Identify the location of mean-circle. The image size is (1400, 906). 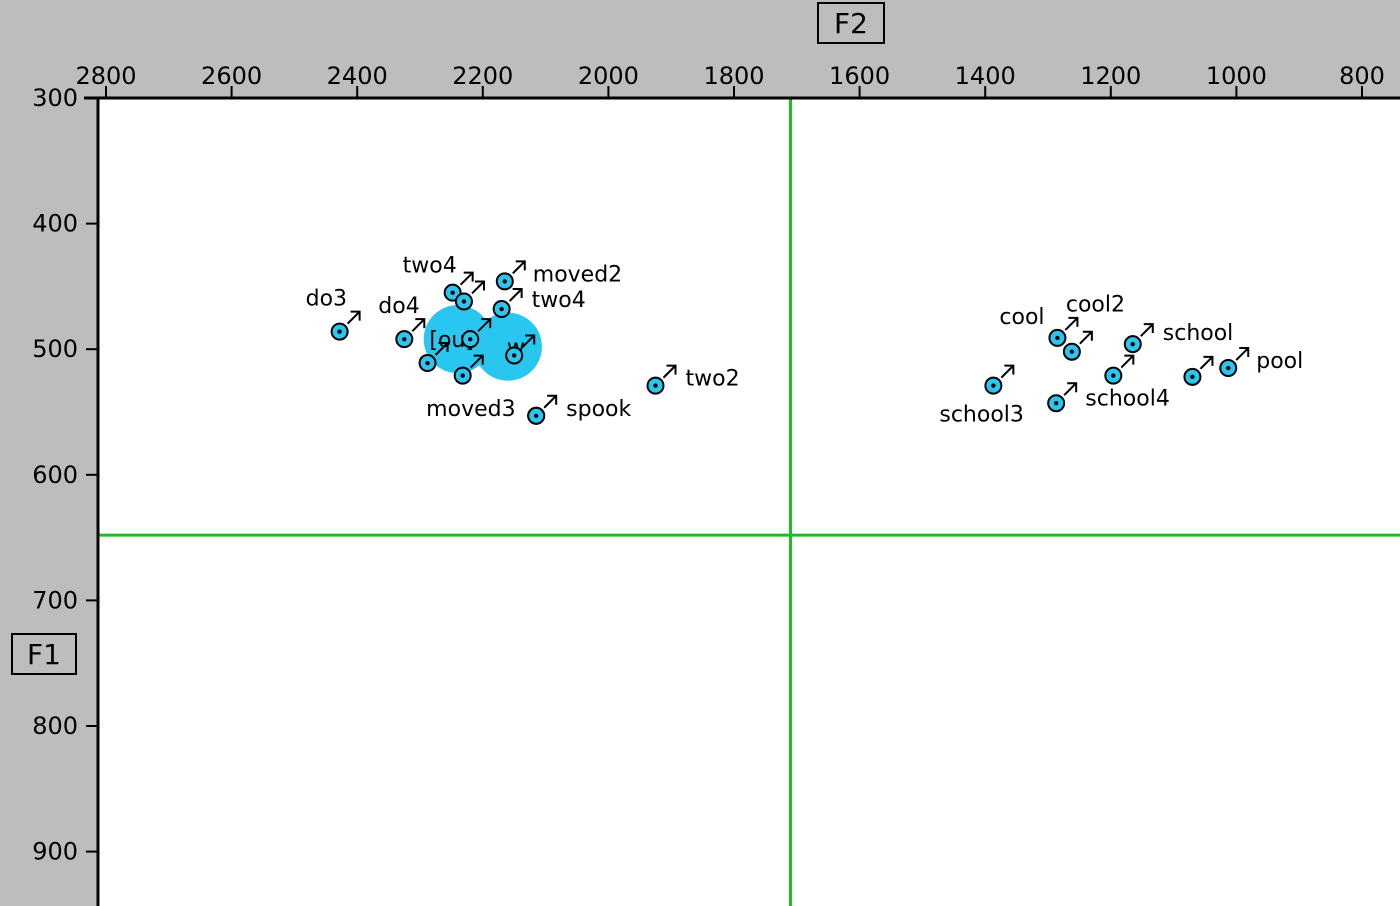
(507, 346).